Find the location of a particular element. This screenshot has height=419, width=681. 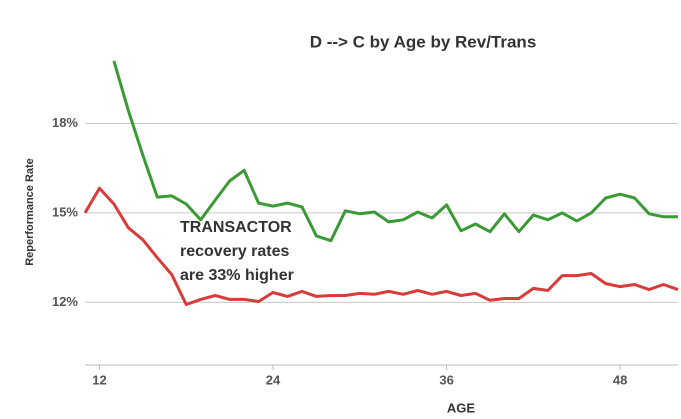

annotation: TRANSACTOR is located at coordinates (236, 227).